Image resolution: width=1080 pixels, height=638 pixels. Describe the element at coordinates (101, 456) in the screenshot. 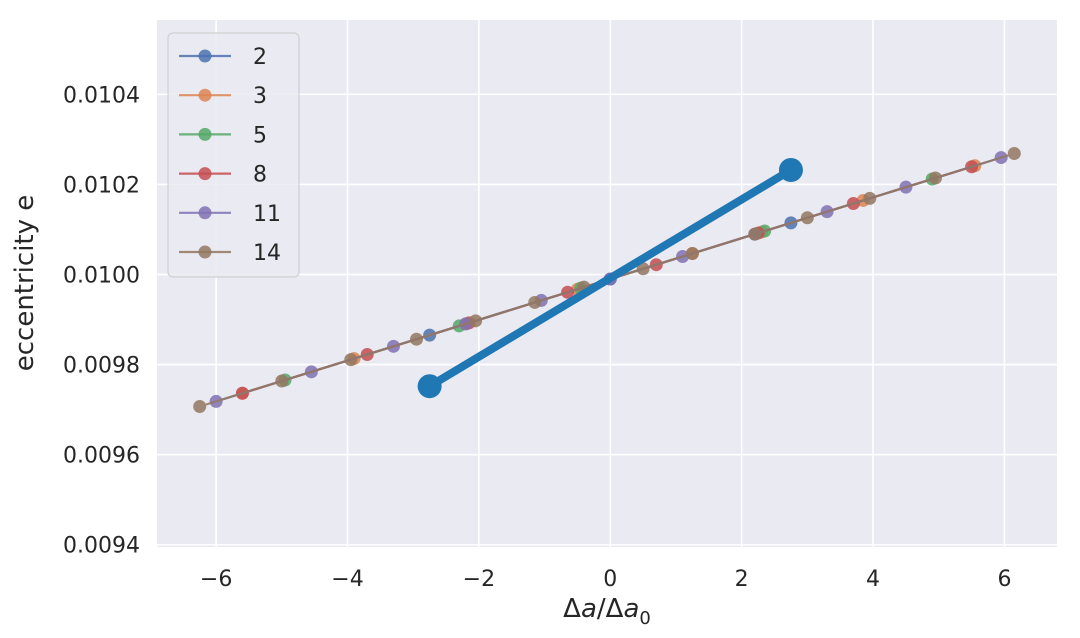

I see `y-tick-label: 0.0096` at that location.